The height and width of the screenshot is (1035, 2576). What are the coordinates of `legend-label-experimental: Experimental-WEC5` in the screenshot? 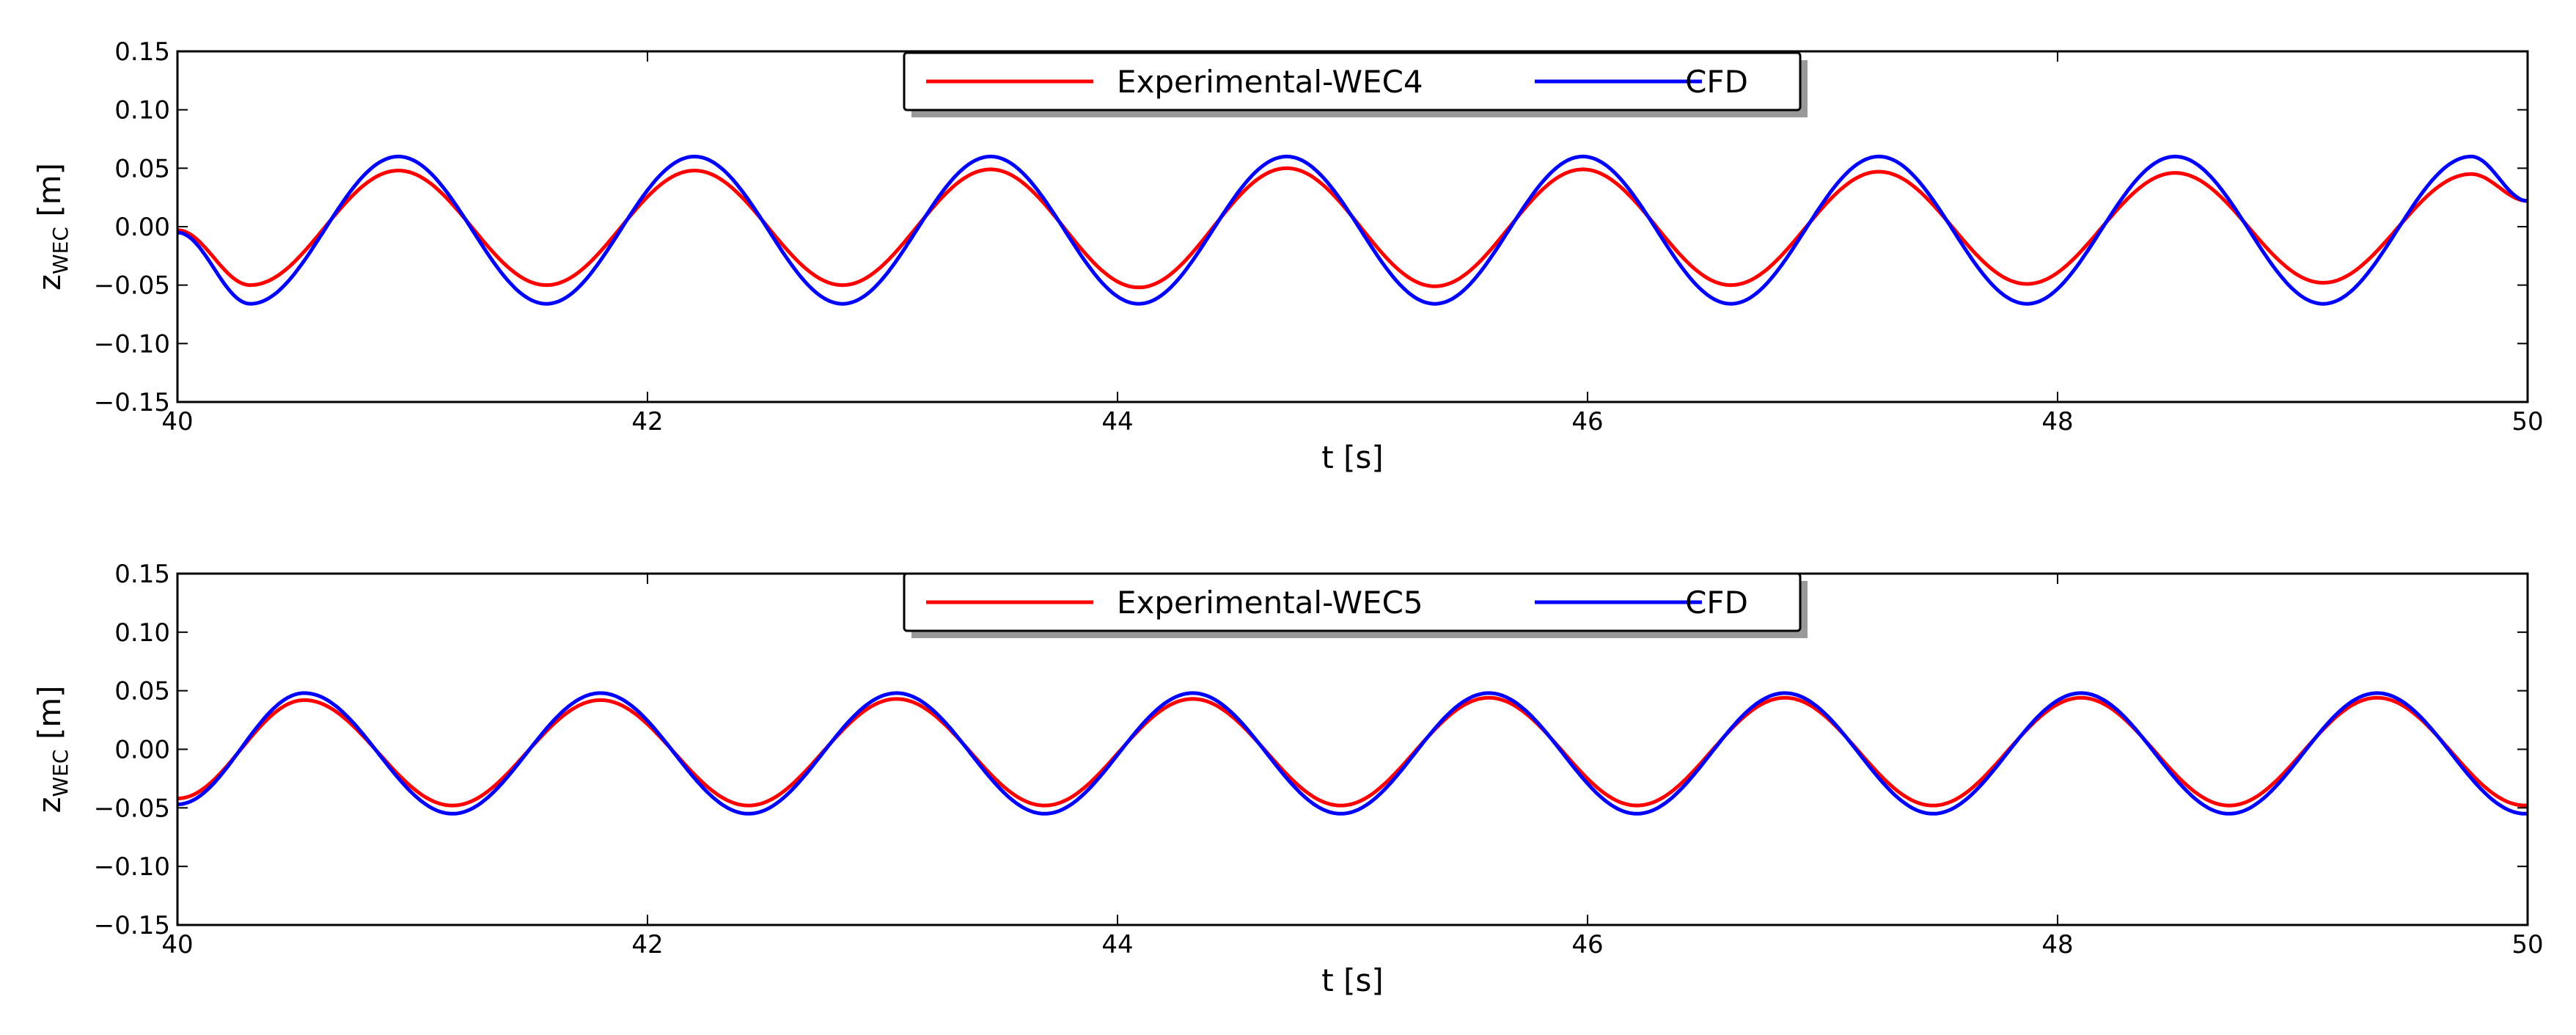 It's located at (1270, 603).